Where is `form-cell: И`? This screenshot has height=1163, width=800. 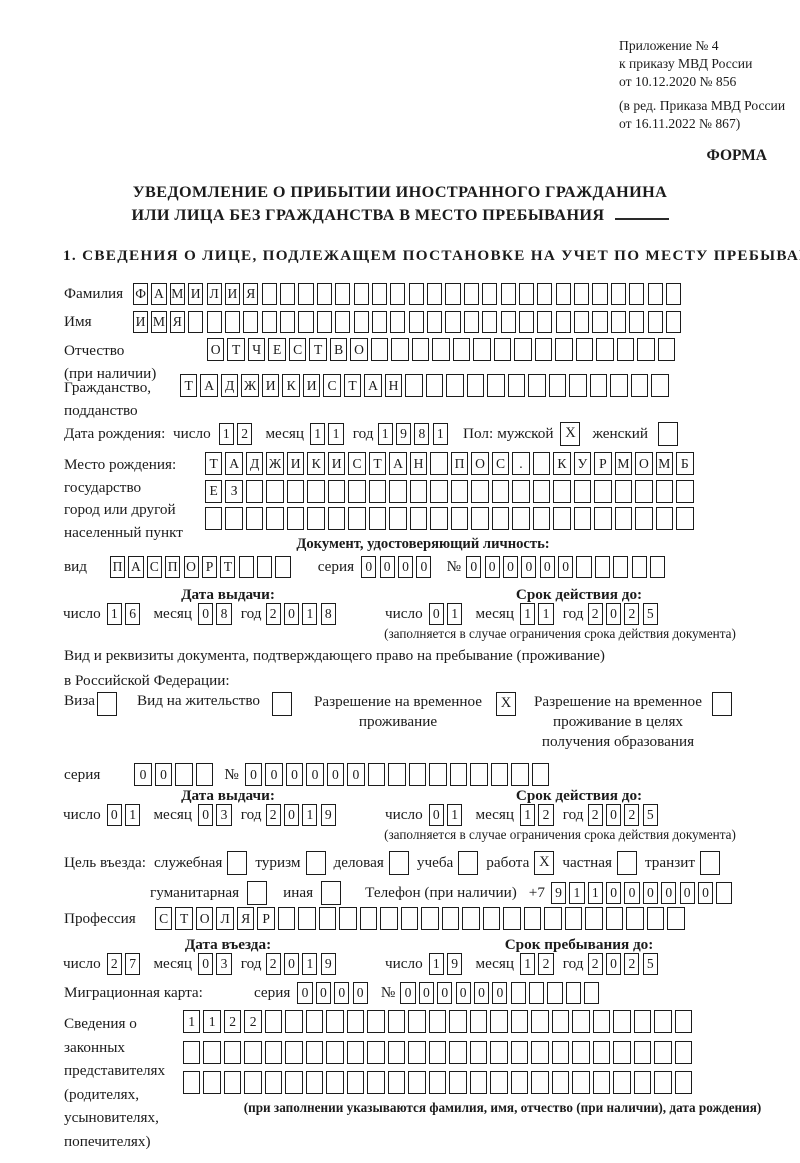
form-cell: И is located at coordinates (141, 322).